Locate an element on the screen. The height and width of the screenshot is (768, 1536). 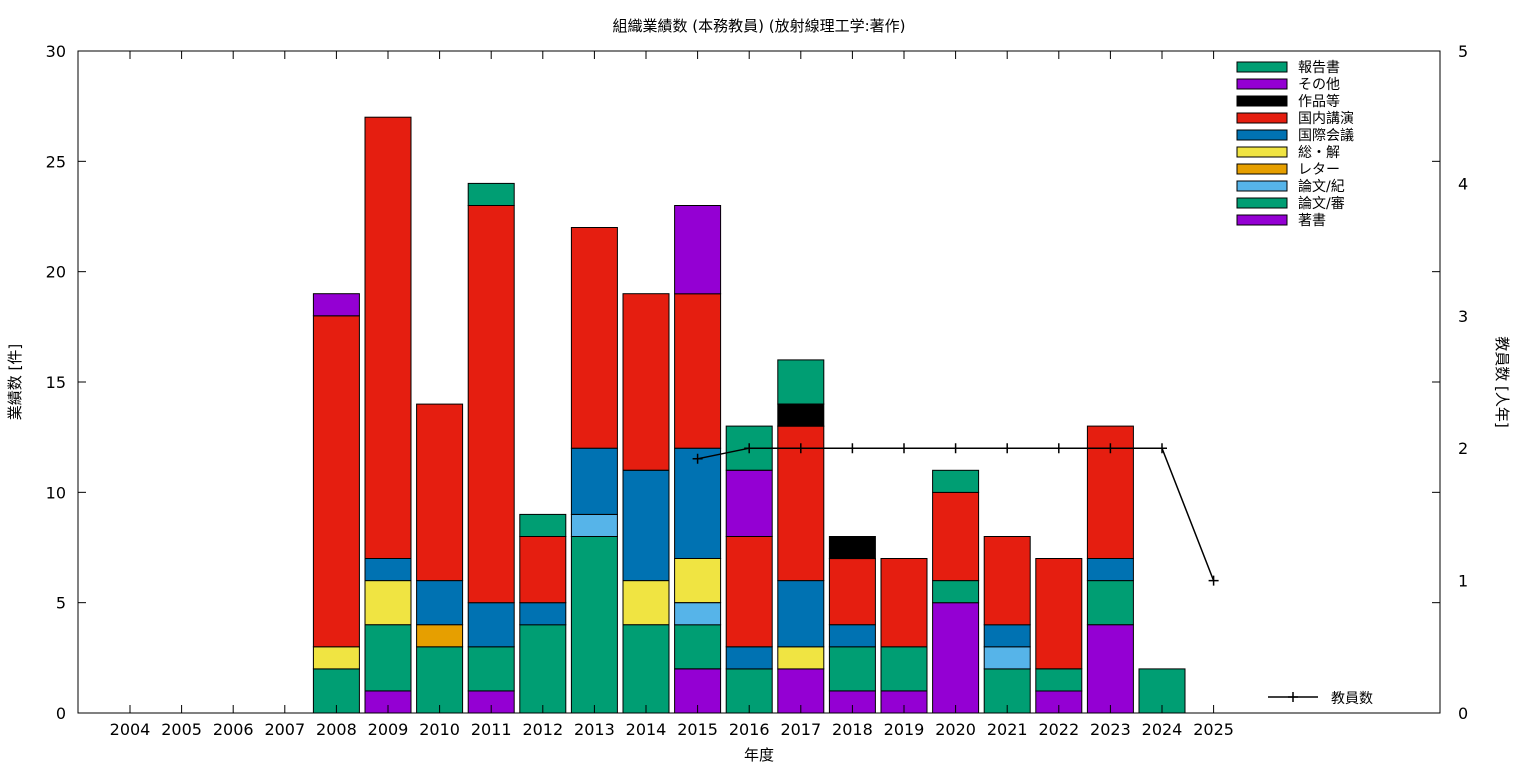
legend-label: 作品等 is located at coordinates (1319, 101).